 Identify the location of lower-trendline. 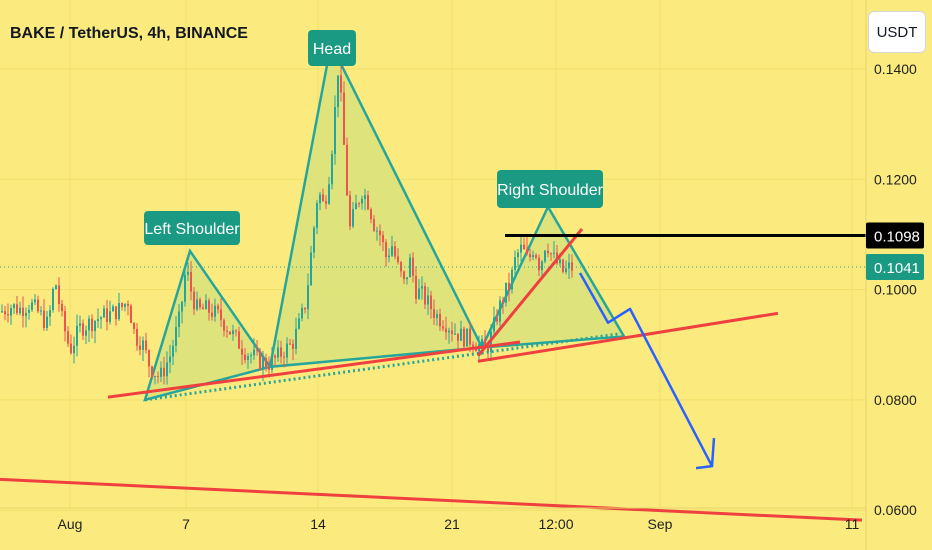
(431, 499).